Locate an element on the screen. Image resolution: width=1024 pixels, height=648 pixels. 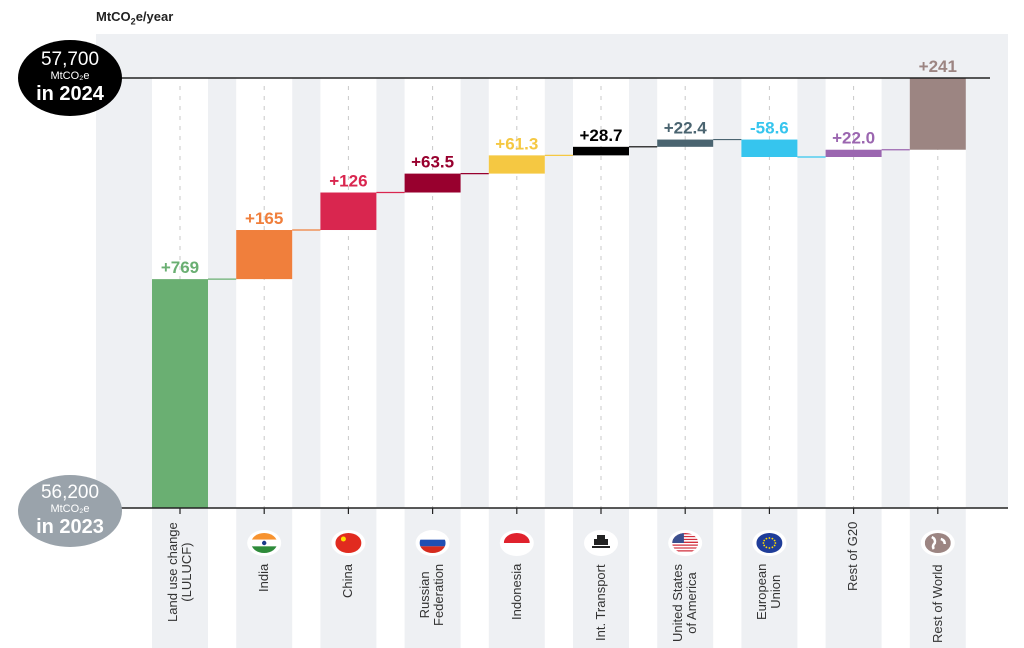
start-year: in 2023 is located at coordinates (70, 527).